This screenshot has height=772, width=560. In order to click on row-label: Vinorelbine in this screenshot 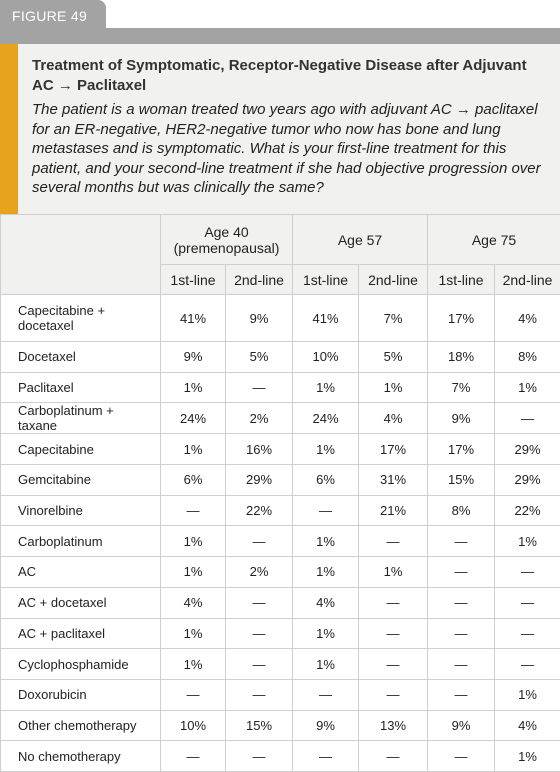, I will do `click(81, 510)`.